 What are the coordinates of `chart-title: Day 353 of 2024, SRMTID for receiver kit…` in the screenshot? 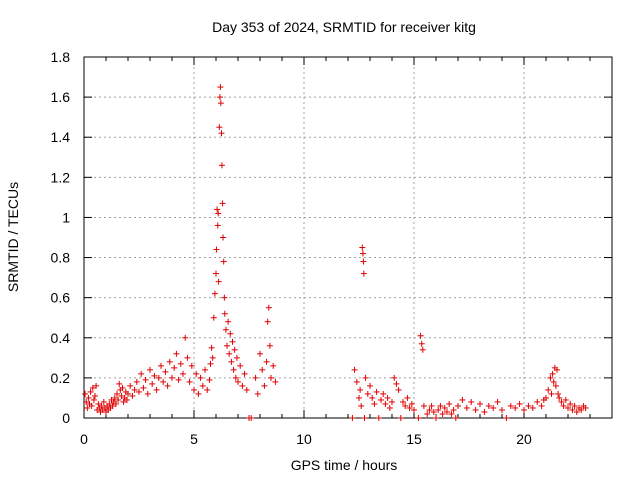 It's located at (344, 27).